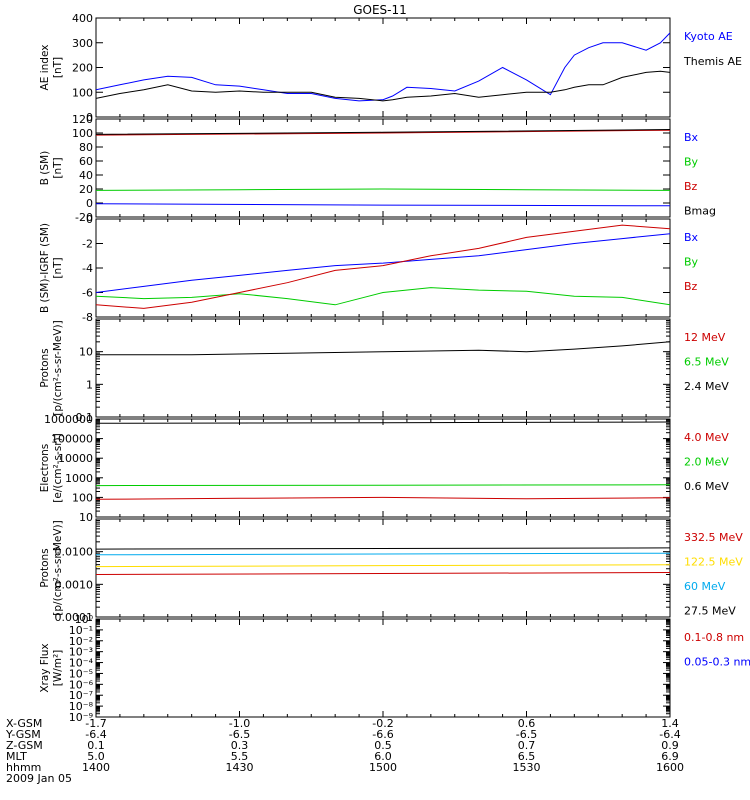  I want to click on footer-row-label: hhmm, so click(23, 767).